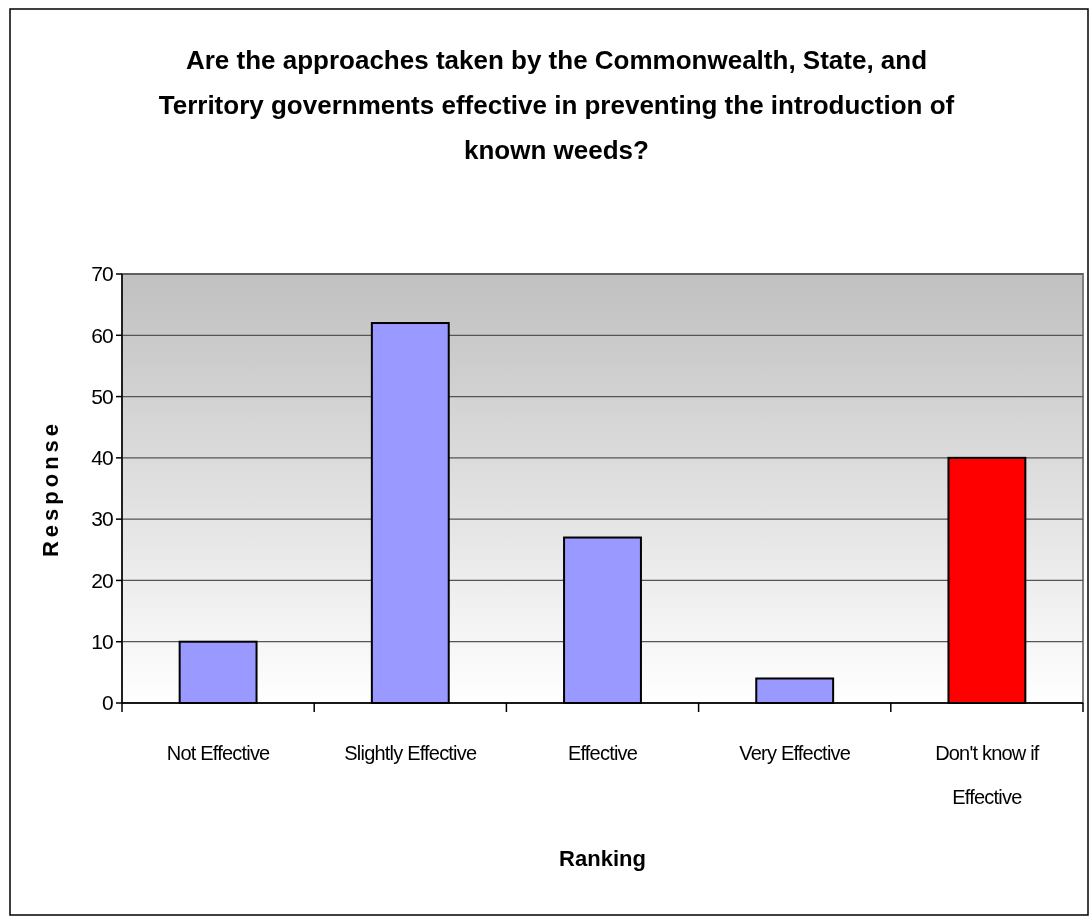  Describe the element at coordinates (50, 488) in the screenshot. I see `y-axis-title: Response` at that location.